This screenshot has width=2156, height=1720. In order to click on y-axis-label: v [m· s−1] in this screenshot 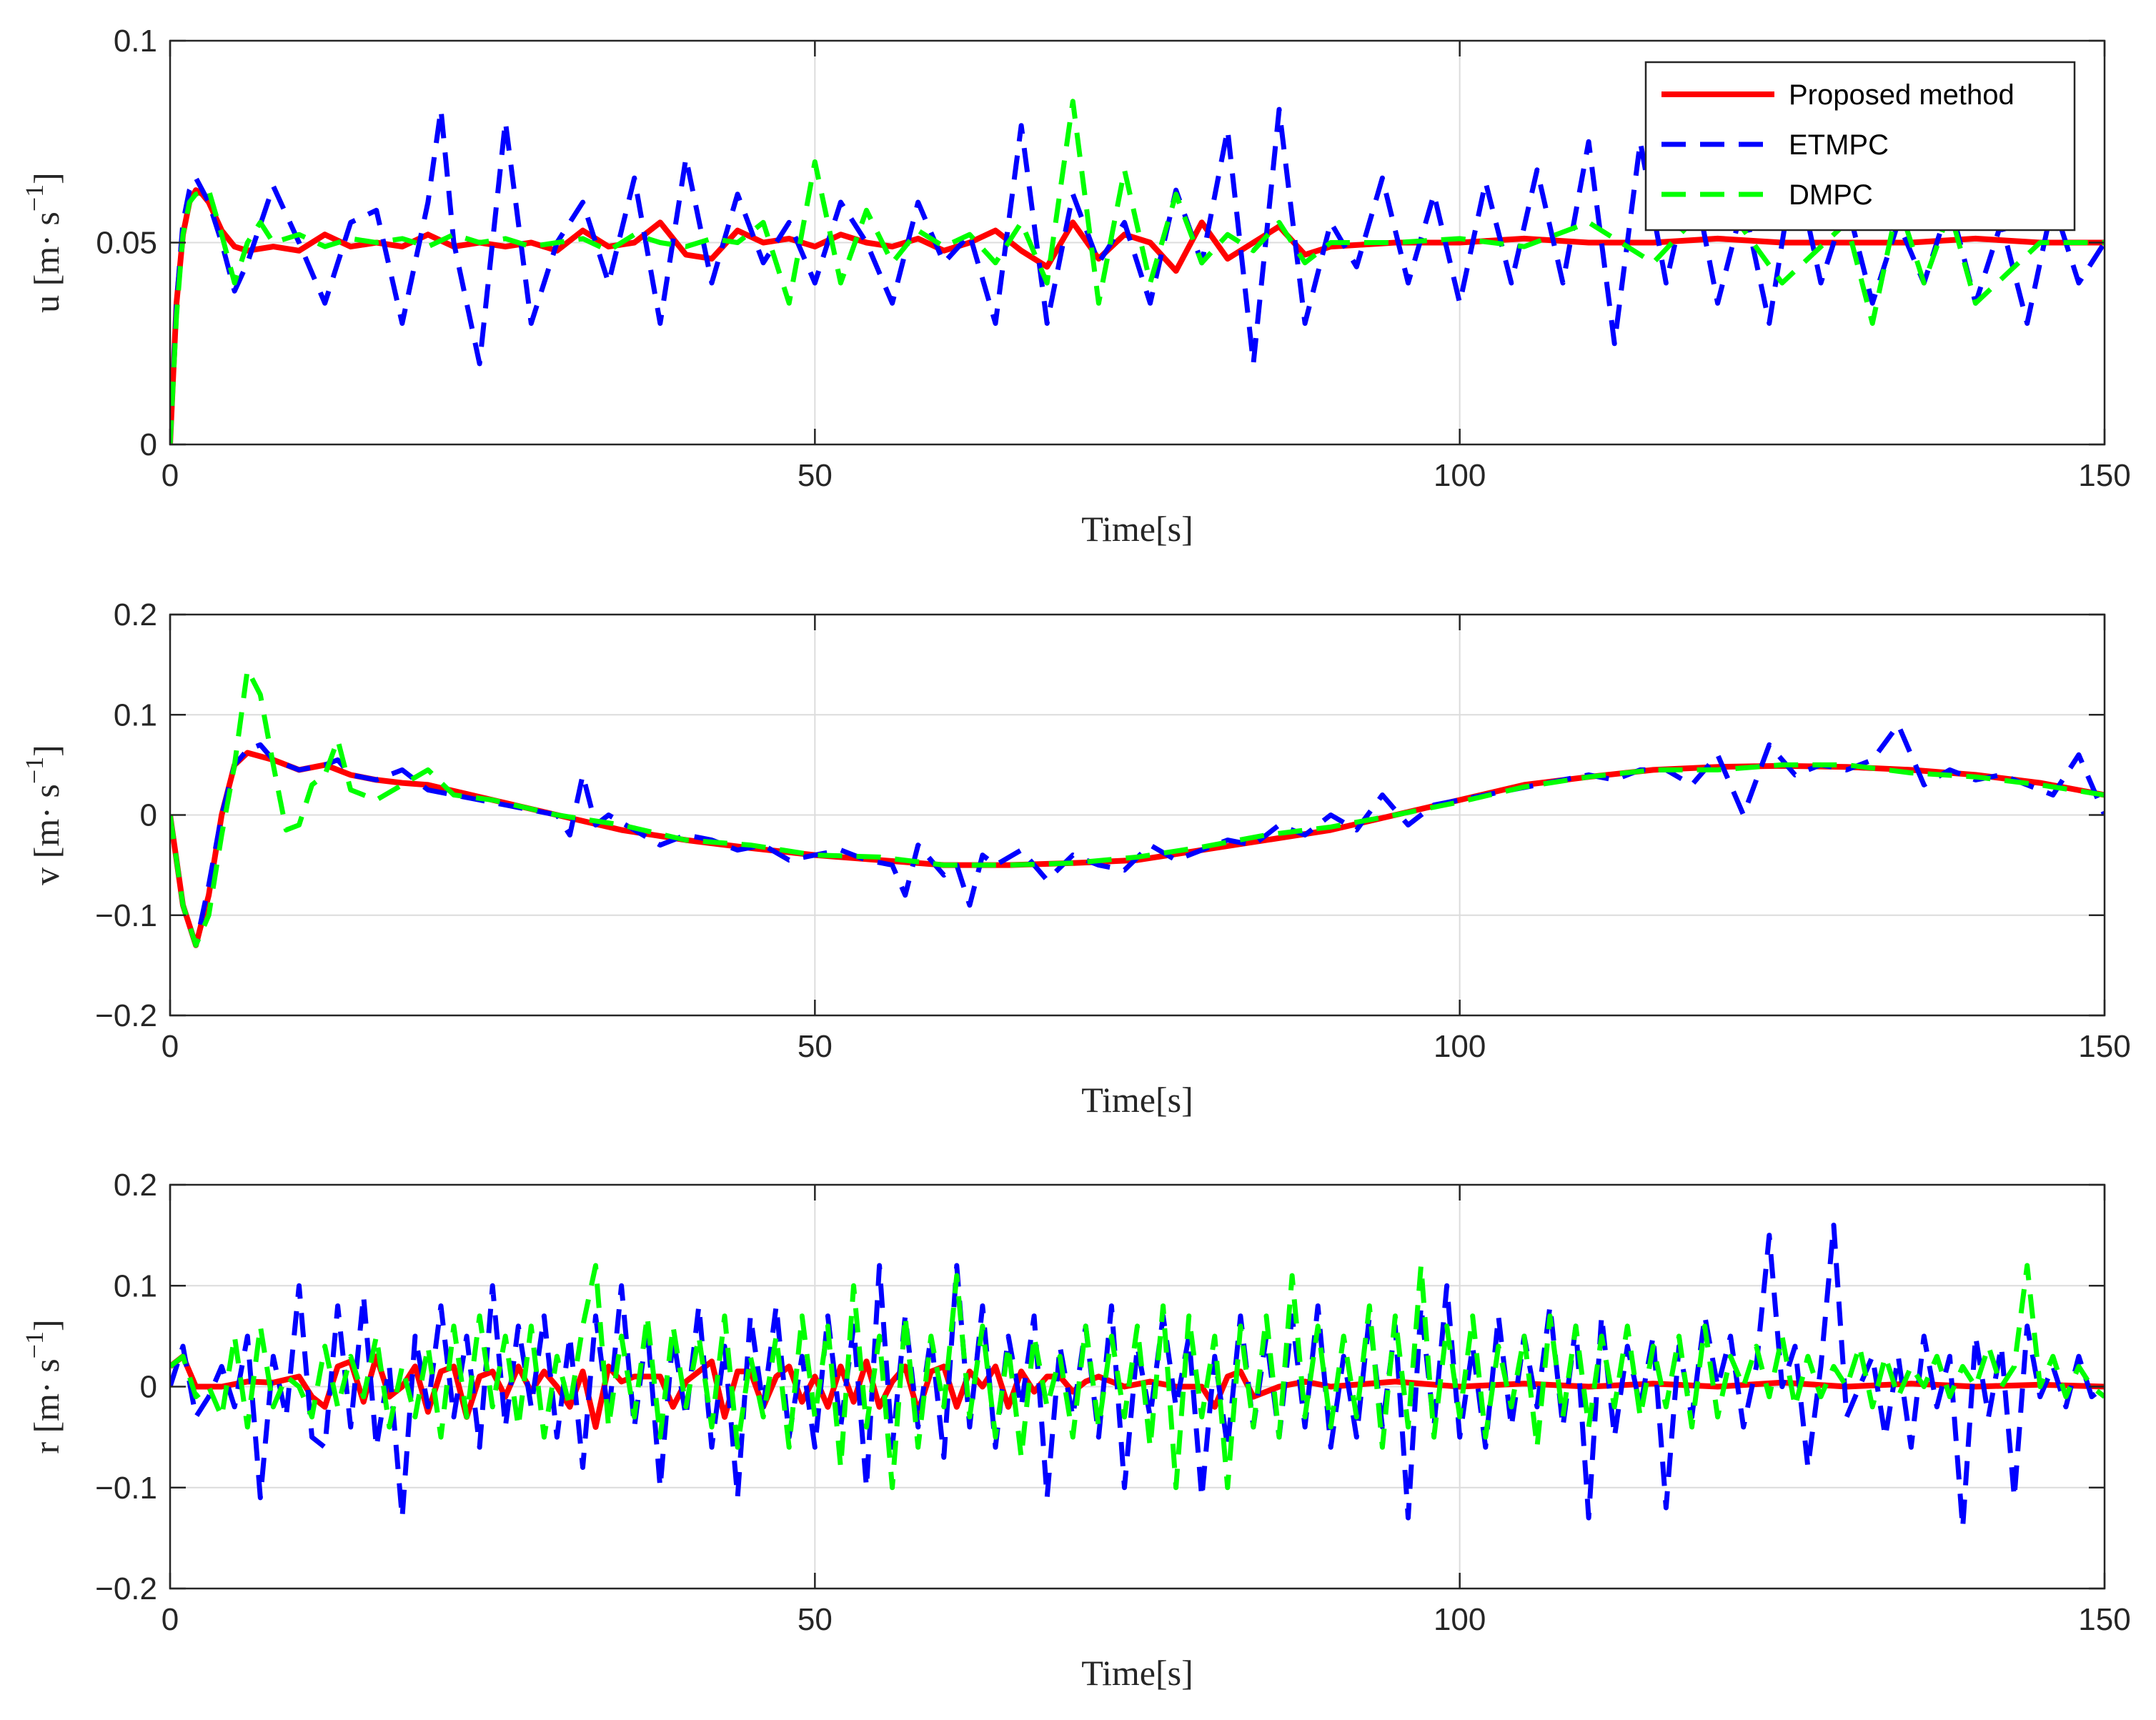, I will do `click(43, 815)`.